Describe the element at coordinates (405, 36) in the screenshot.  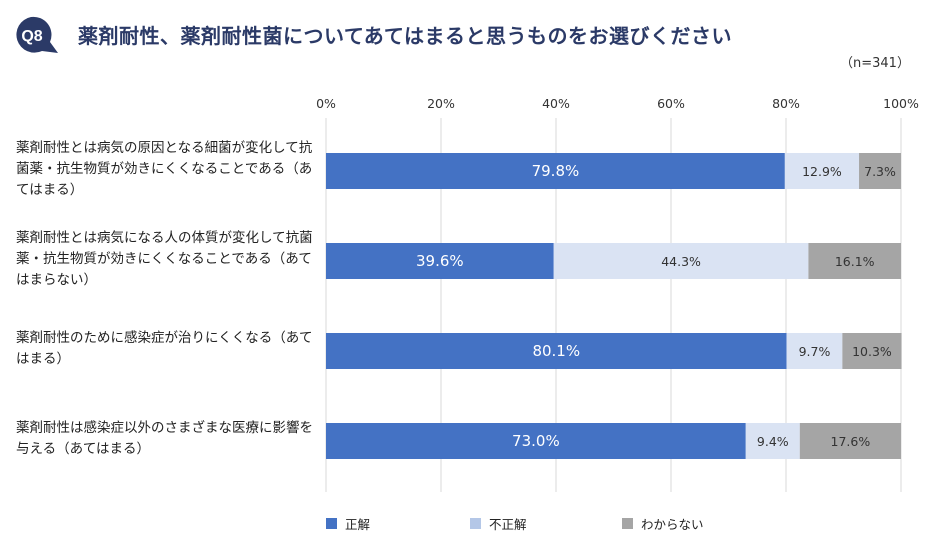
I see `page-title: 薬剤耐性、薬剤耐性菌についてあてはまると思うものをお選びください` at that location.